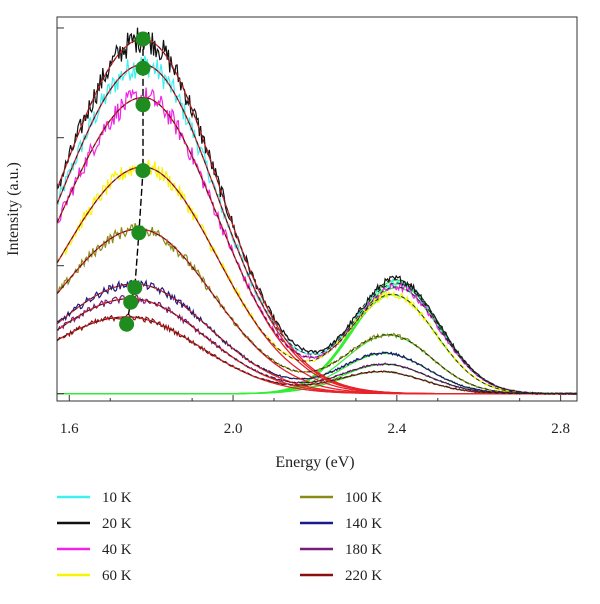 The height and width of the screenshot is (604, 600). What do you see at coordinates (13, 209) in the screenshot?
I see `y-axis-title: Intensity (a.u.)` at bounding box center [13, 209].